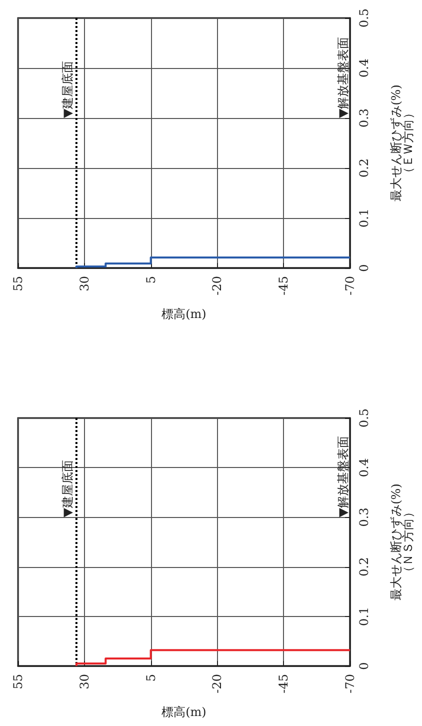 The width and height of the screenshot is (422, 726). What do you see at coordinates (402, 542) in the screenshot?
I see `y-axis-title: 最大せん断ひずみ(%) （ＮＳ方向）` at bounding box center [402, 542].